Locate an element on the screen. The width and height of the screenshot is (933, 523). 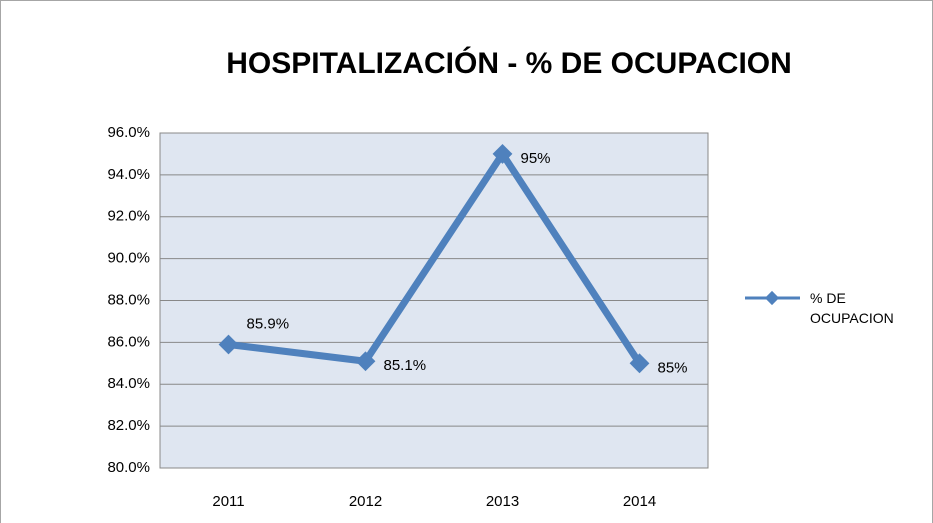
data-label: 85.1% is located at coordinates (405, 365).